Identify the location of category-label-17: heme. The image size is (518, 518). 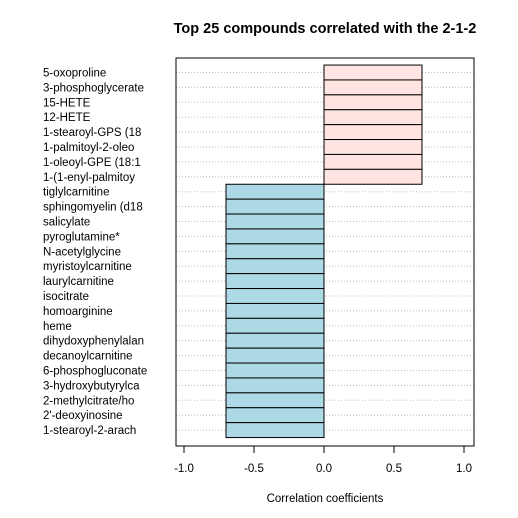
(57, 327).